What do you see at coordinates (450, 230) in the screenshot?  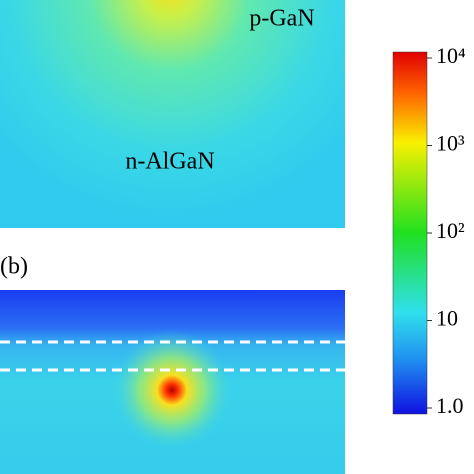 I see `tick-label: 10²` at bounding box center [450, 230].